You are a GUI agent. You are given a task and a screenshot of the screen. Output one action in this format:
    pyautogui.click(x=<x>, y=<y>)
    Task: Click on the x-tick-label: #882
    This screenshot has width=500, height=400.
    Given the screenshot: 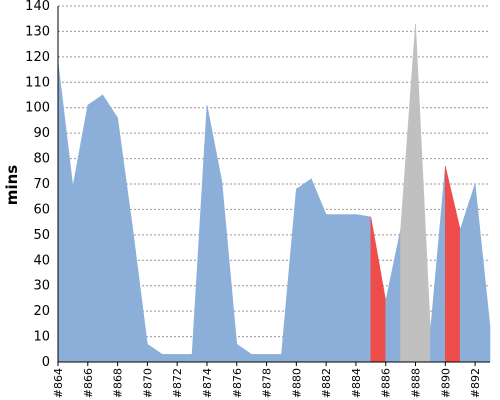 What is the action you would take?
    pyautogui.click(x=326, y=383)
    